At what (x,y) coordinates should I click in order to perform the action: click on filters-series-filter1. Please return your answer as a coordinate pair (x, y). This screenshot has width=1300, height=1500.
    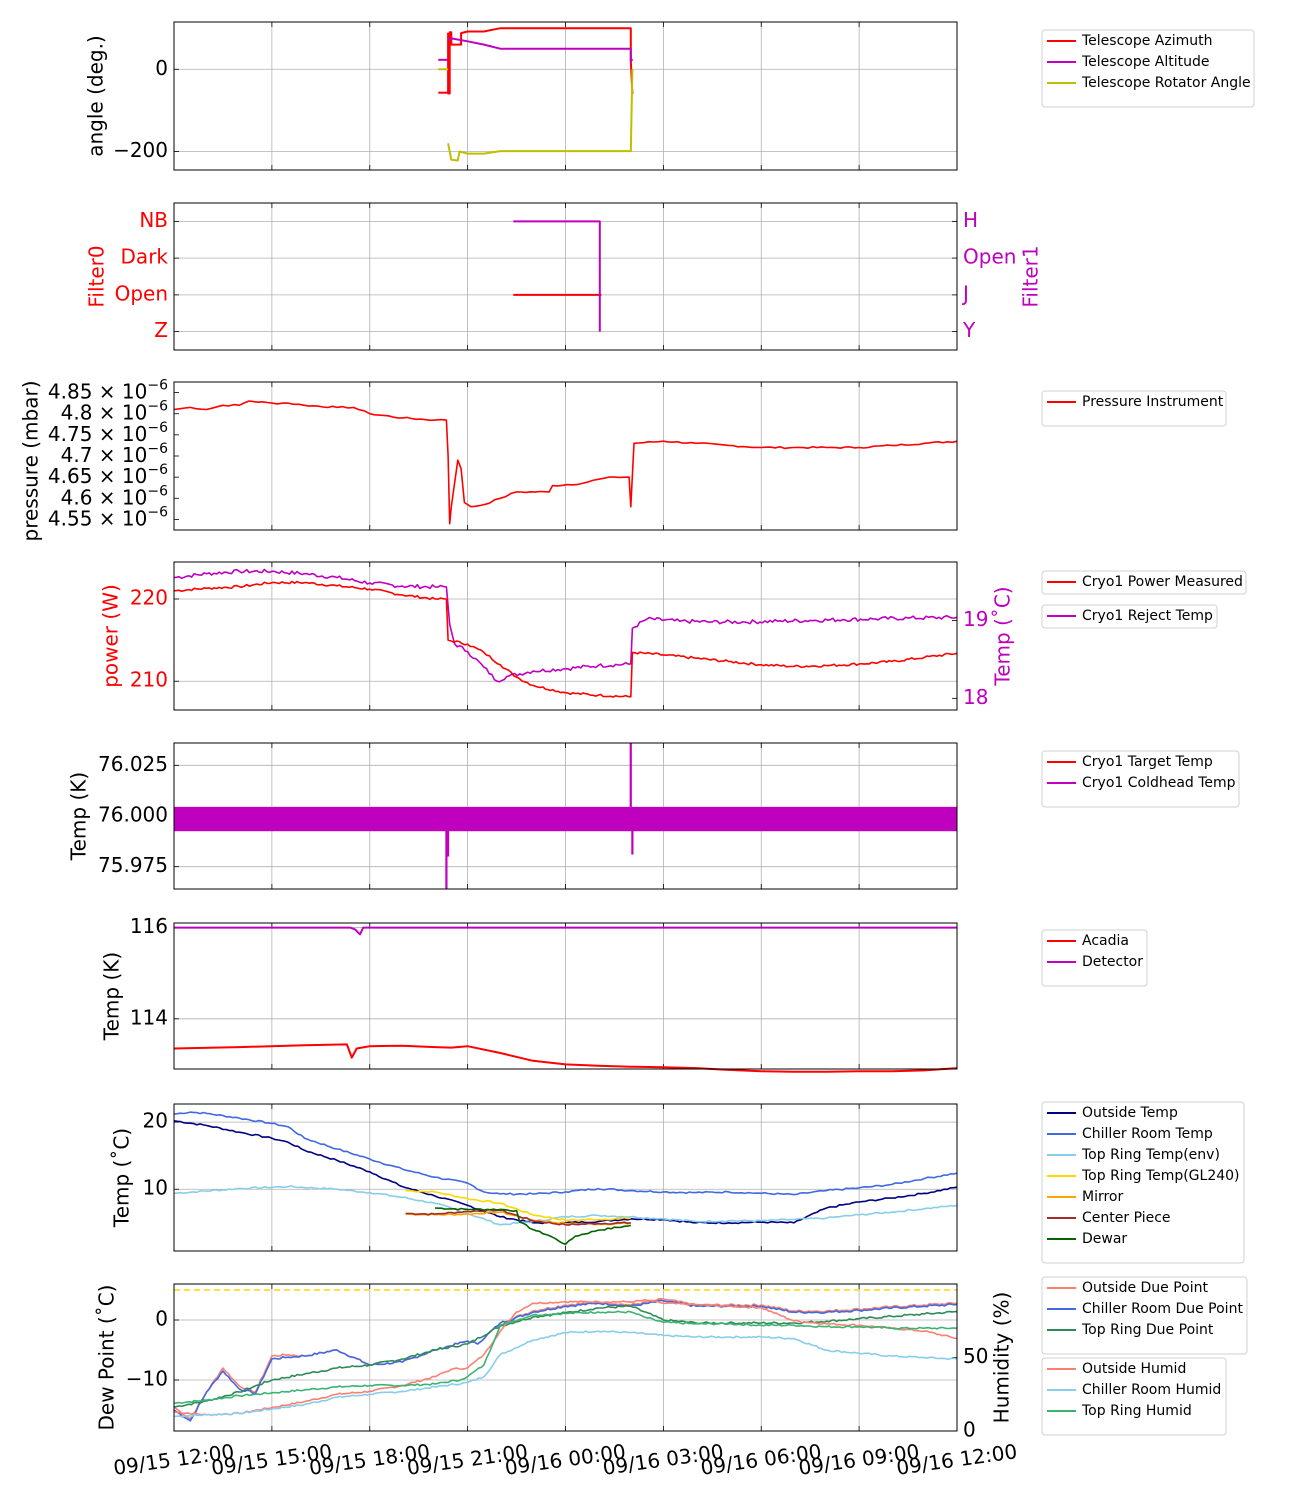
    Looking at the image, I should click on (557, 276).